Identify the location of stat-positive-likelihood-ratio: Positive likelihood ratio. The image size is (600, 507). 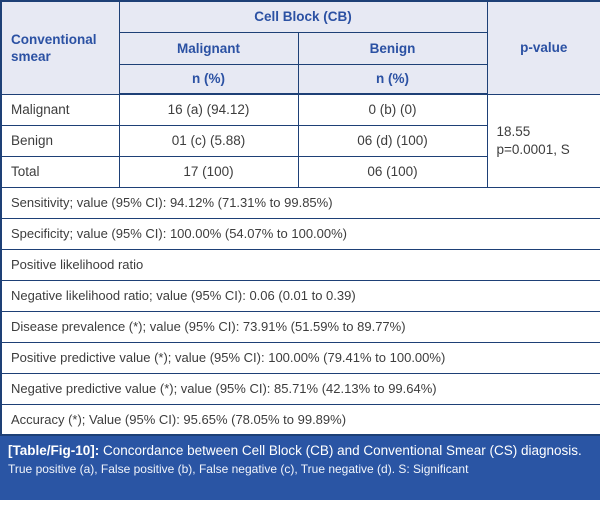
(300, 264).